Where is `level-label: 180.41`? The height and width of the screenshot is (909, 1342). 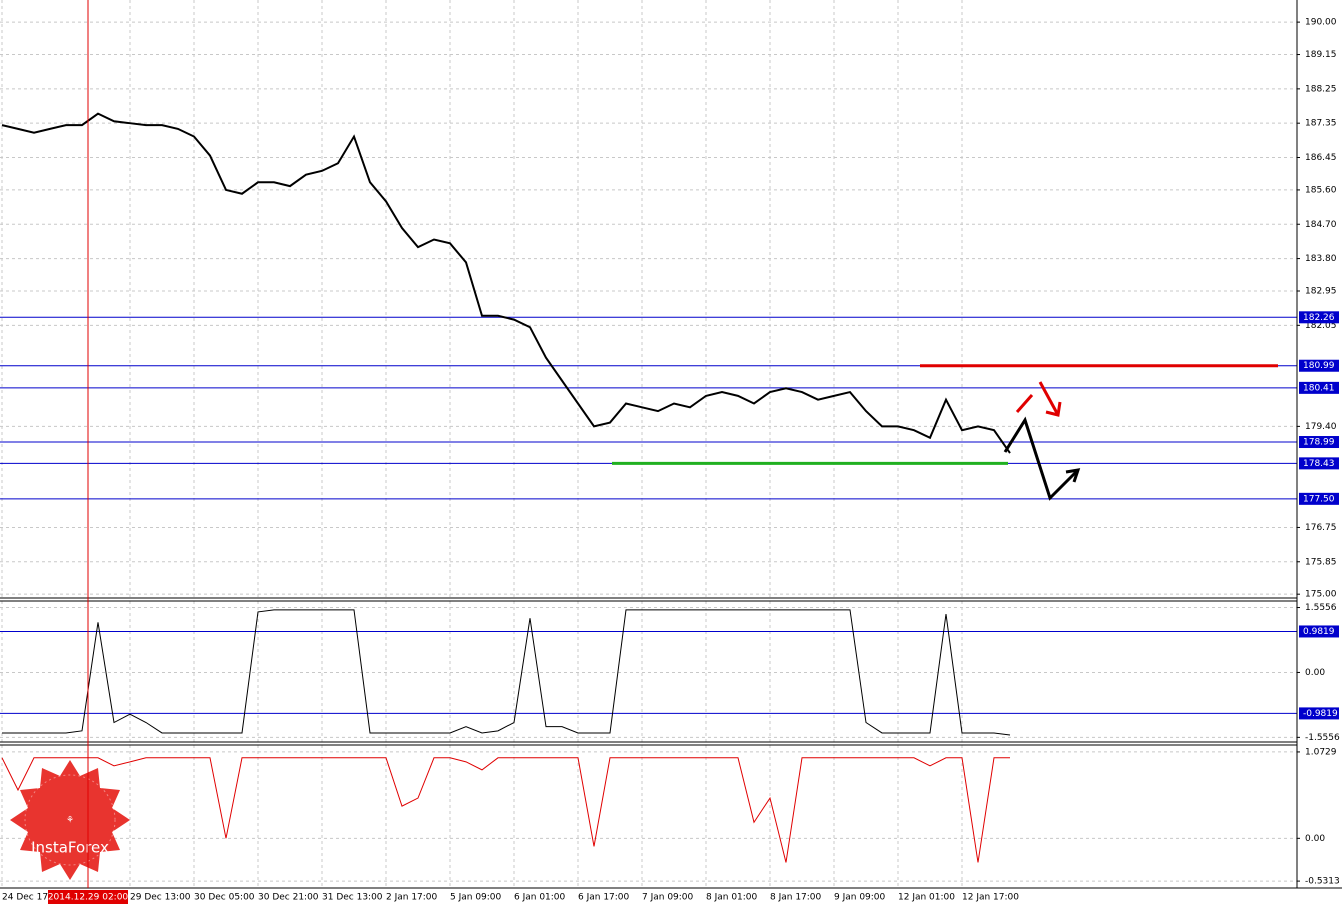
level-label: 180.41 is located at coordinates (1319, 388).